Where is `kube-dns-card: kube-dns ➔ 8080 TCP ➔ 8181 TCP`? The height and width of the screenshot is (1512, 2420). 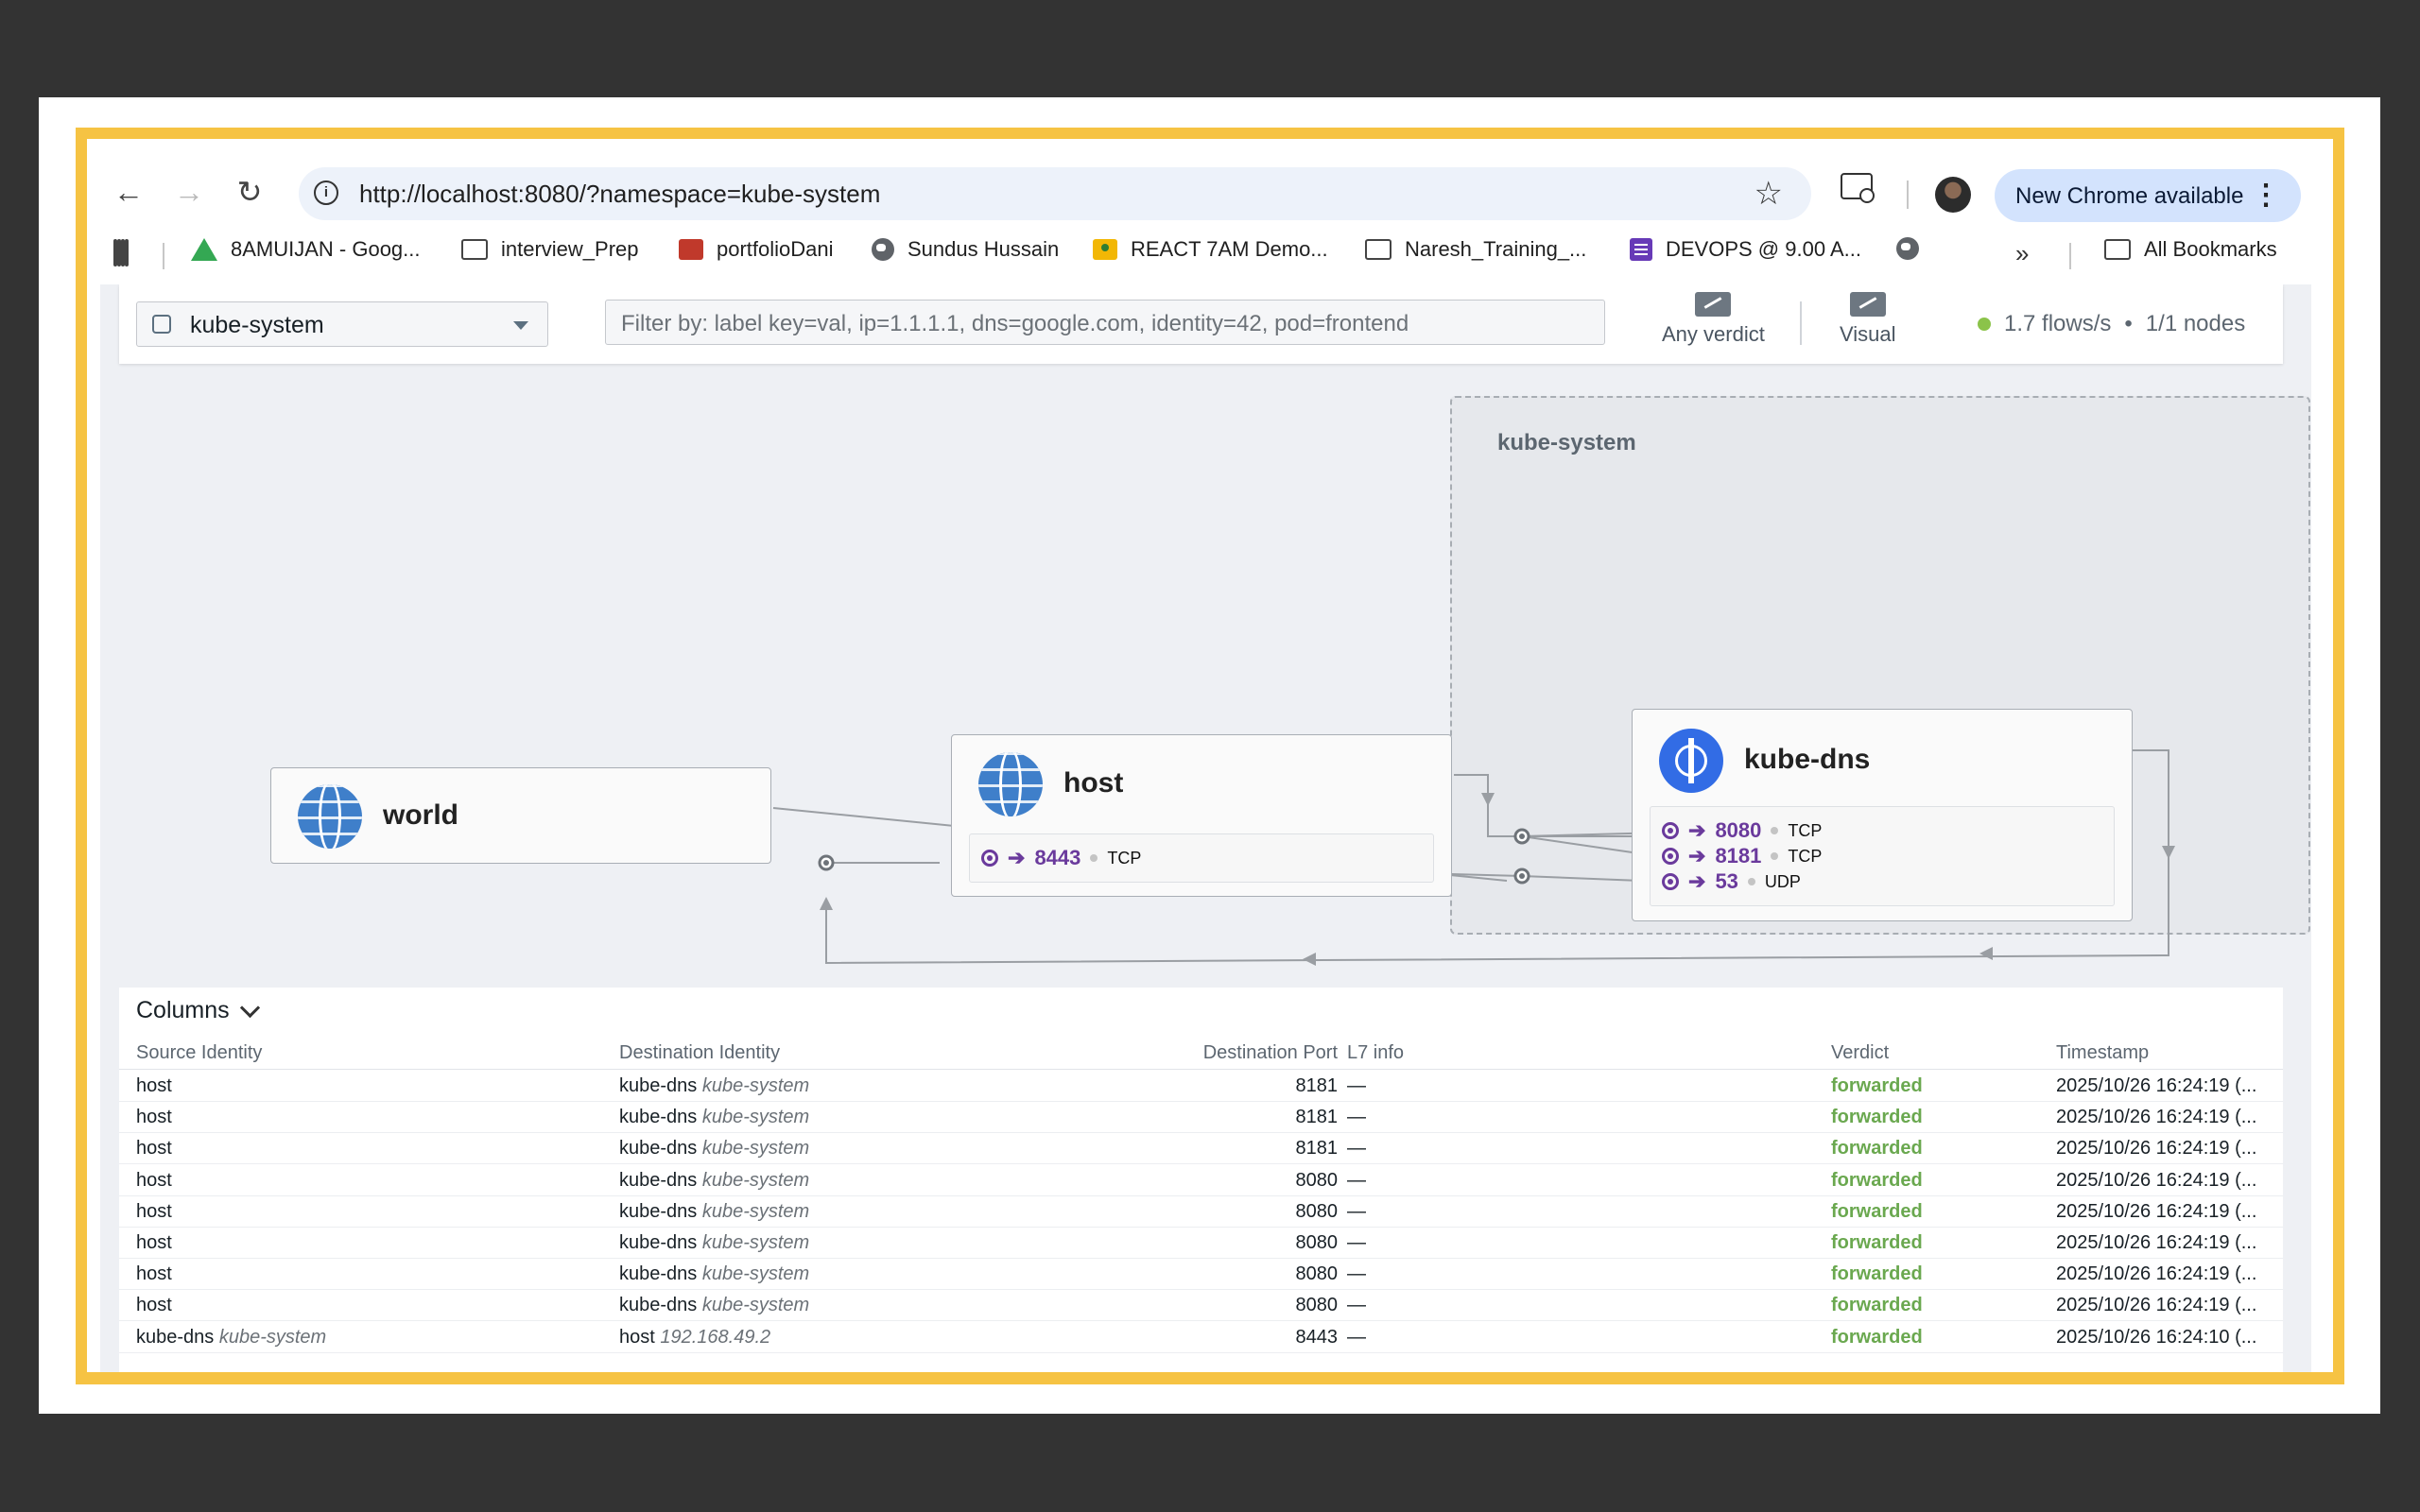
kube-dns-card: kube-dns ➔ 8080 TCP ➔ 8181 TCP is located at coordinates (1882, 815).